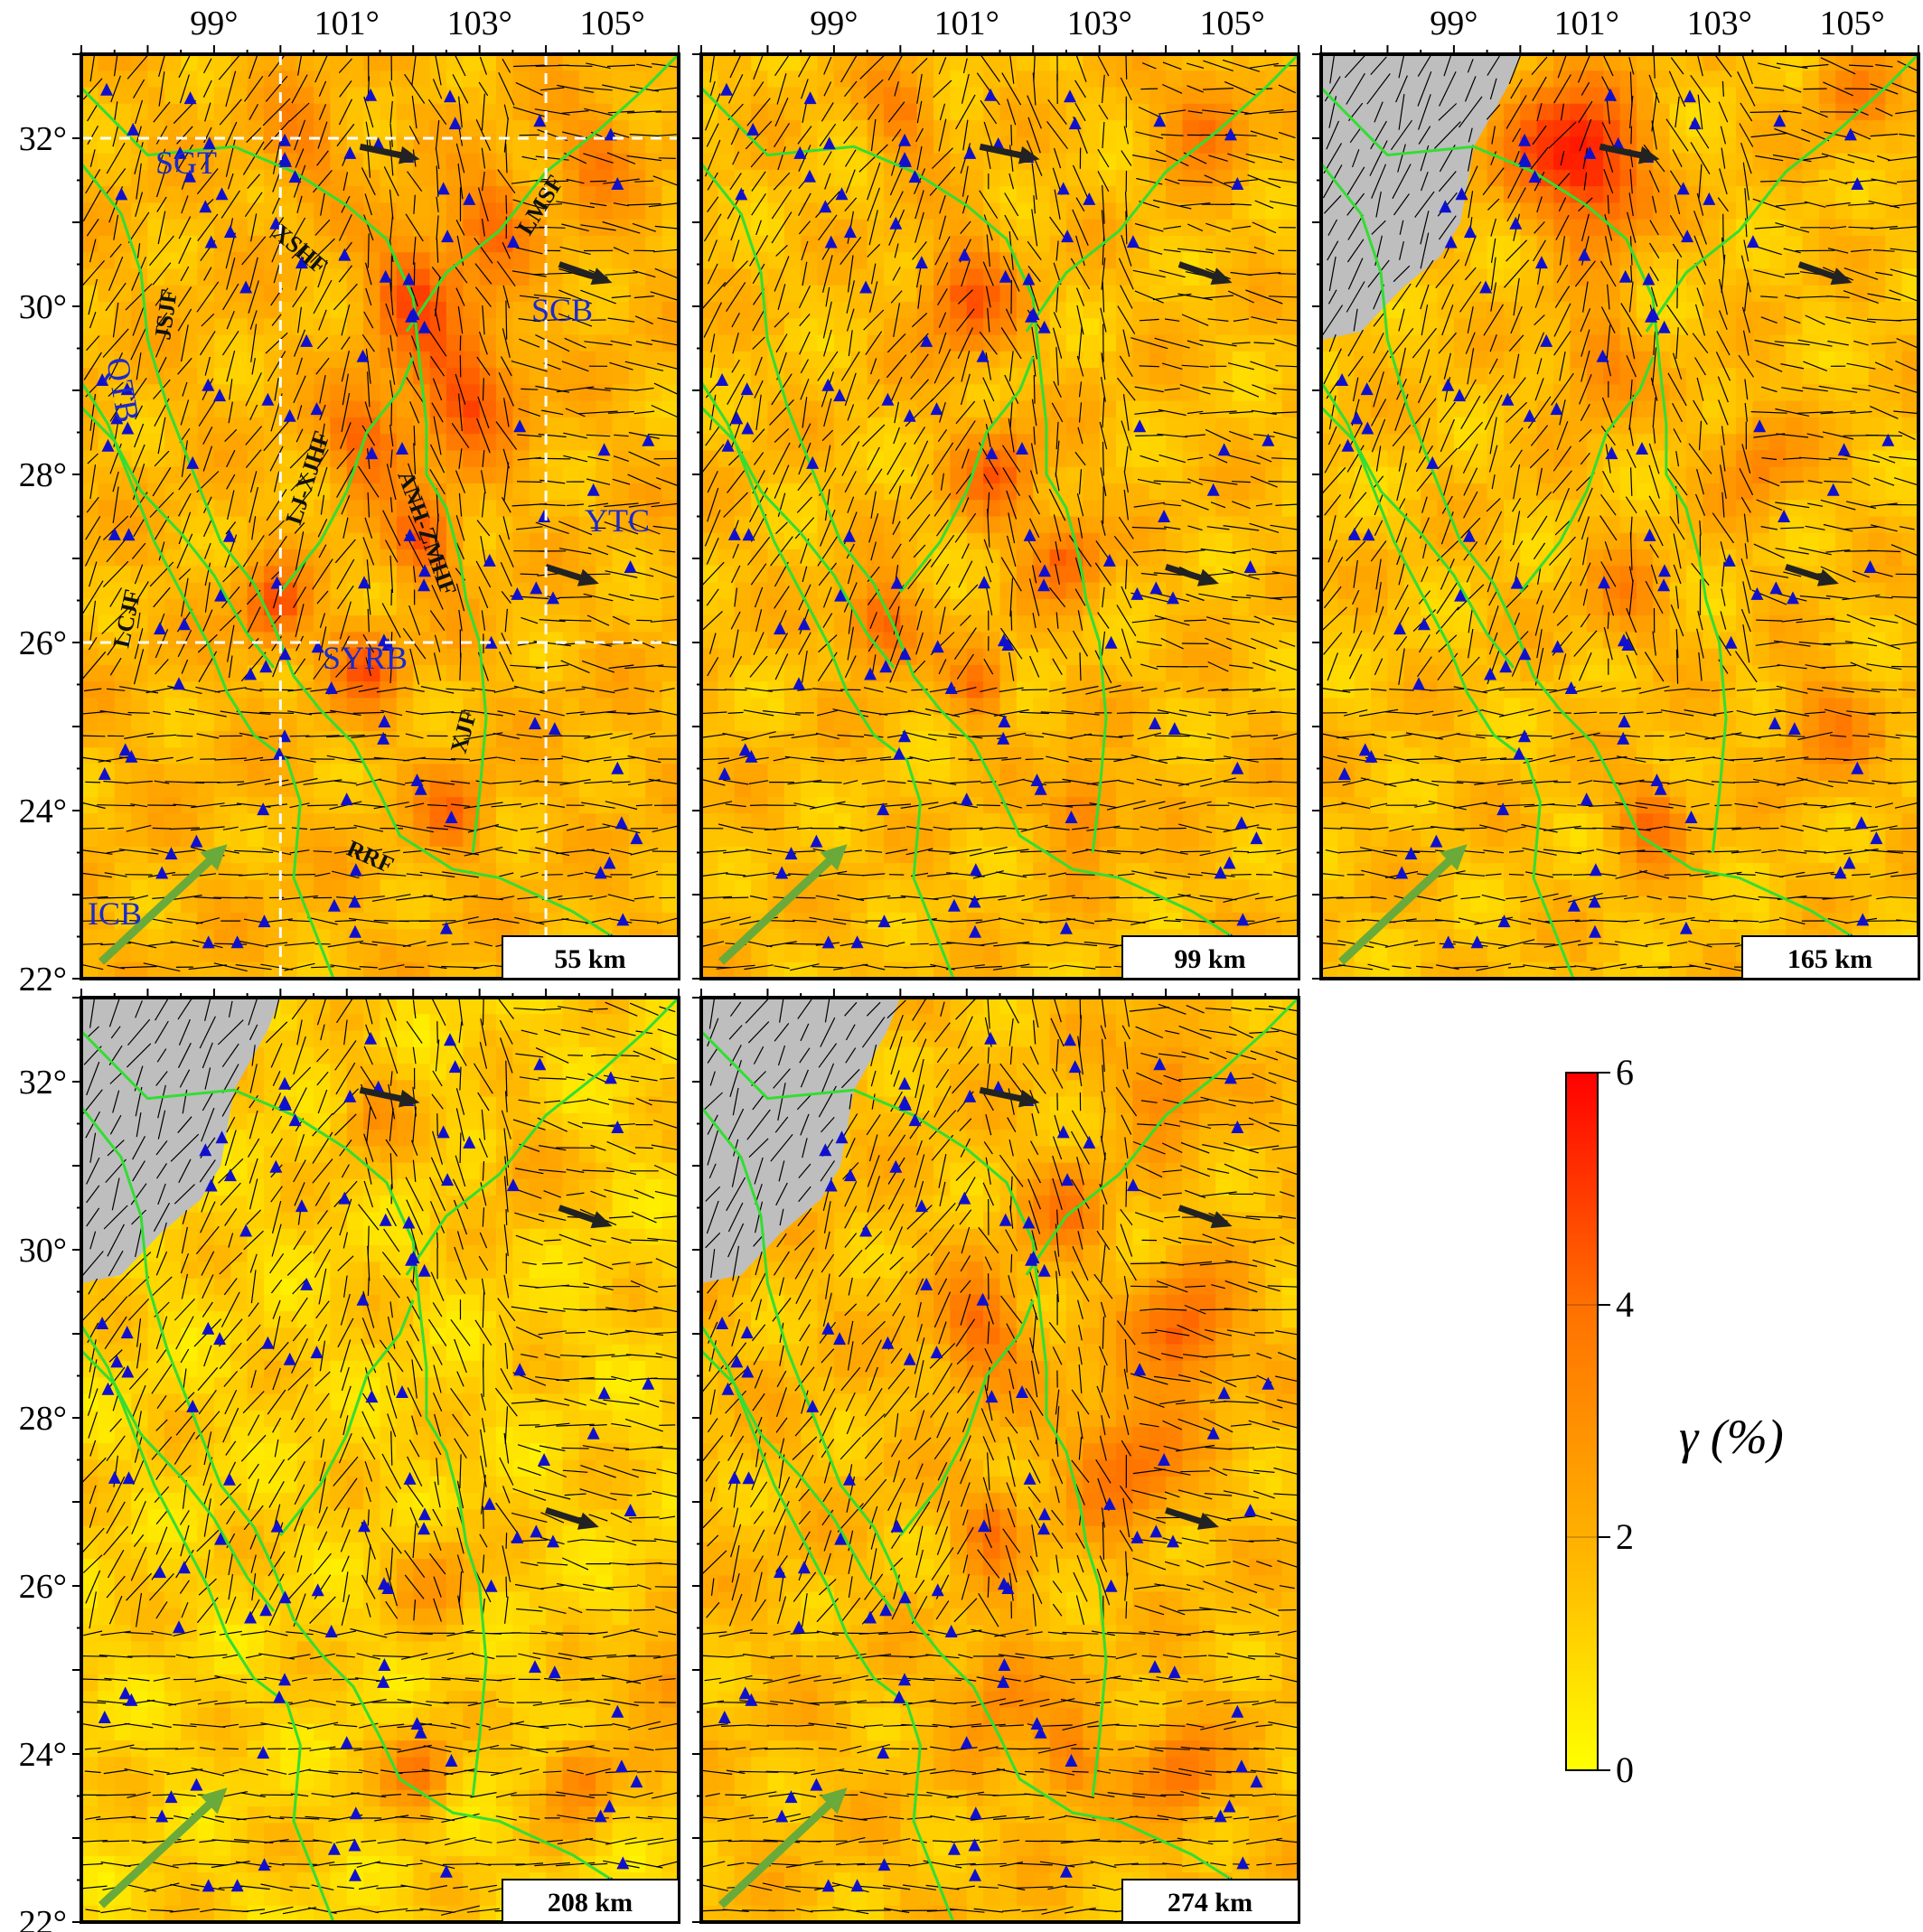 This screenshot has width=1923, height=1932. Describe the element at coordinates (617, 520) in the screenshot. I see `block-label-ytc: YTC` at that location.